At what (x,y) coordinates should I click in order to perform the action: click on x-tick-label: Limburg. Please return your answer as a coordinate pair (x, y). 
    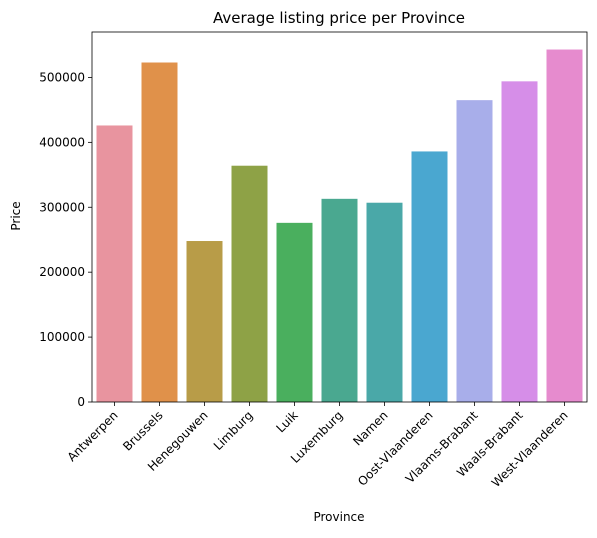
    Looking at the image, I should click on (233, 430).